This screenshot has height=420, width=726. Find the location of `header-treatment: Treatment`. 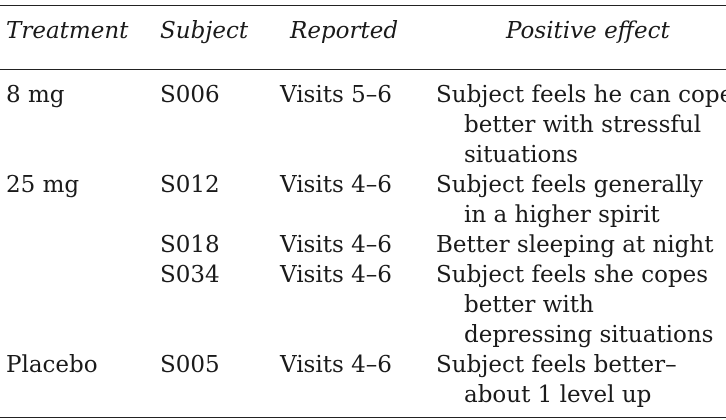

header-treatment: Treatment is located at coordinates (67, 31).